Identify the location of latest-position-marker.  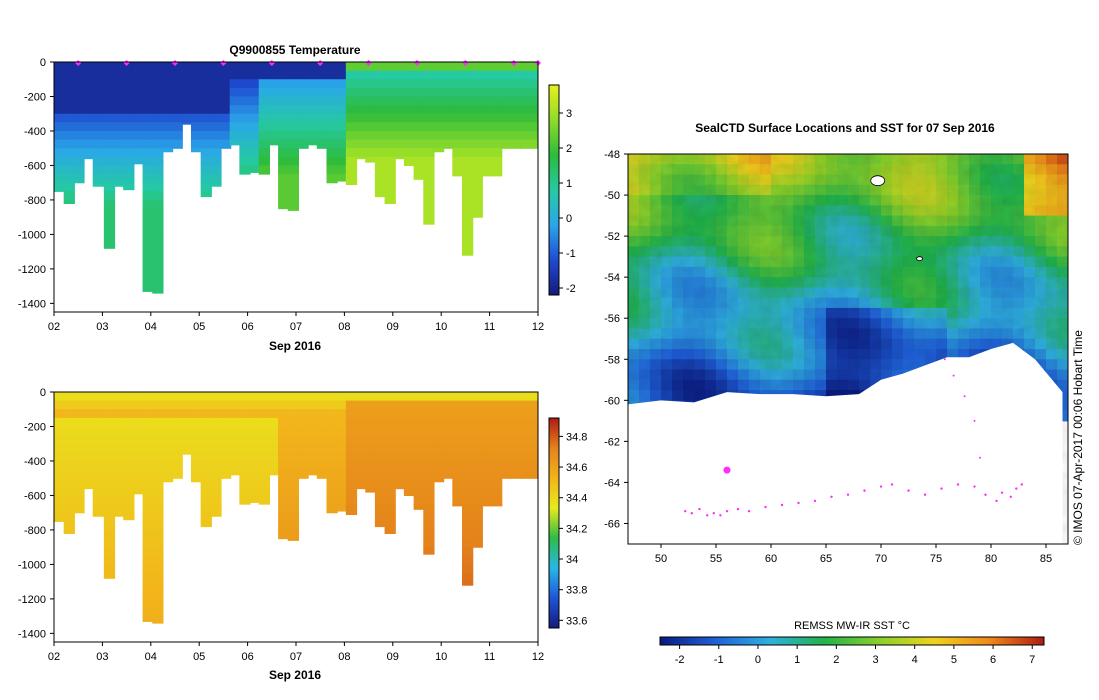
(727, 470).